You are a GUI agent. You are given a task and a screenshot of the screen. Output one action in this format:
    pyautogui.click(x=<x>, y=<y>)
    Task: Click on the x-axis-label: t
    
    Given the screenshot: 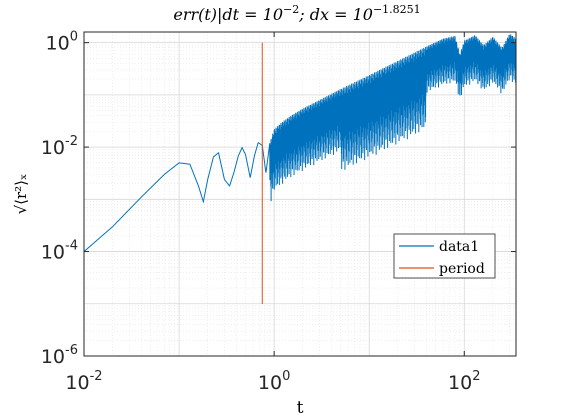 What is the action you would take?
    pyautogui.click(x=300, y=408)
    